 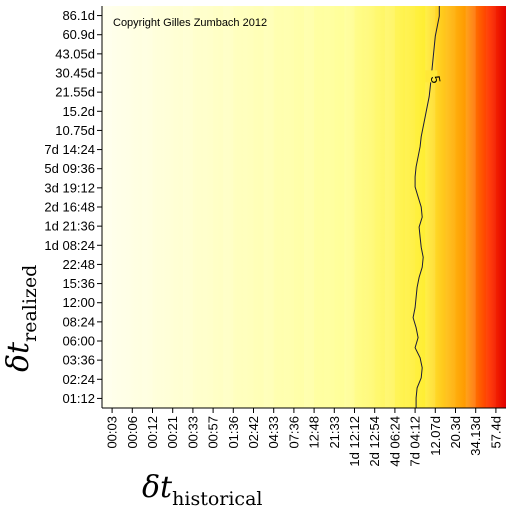 I want to click on x-tick-label: 4d 06:24, so click(x=394, y=441).